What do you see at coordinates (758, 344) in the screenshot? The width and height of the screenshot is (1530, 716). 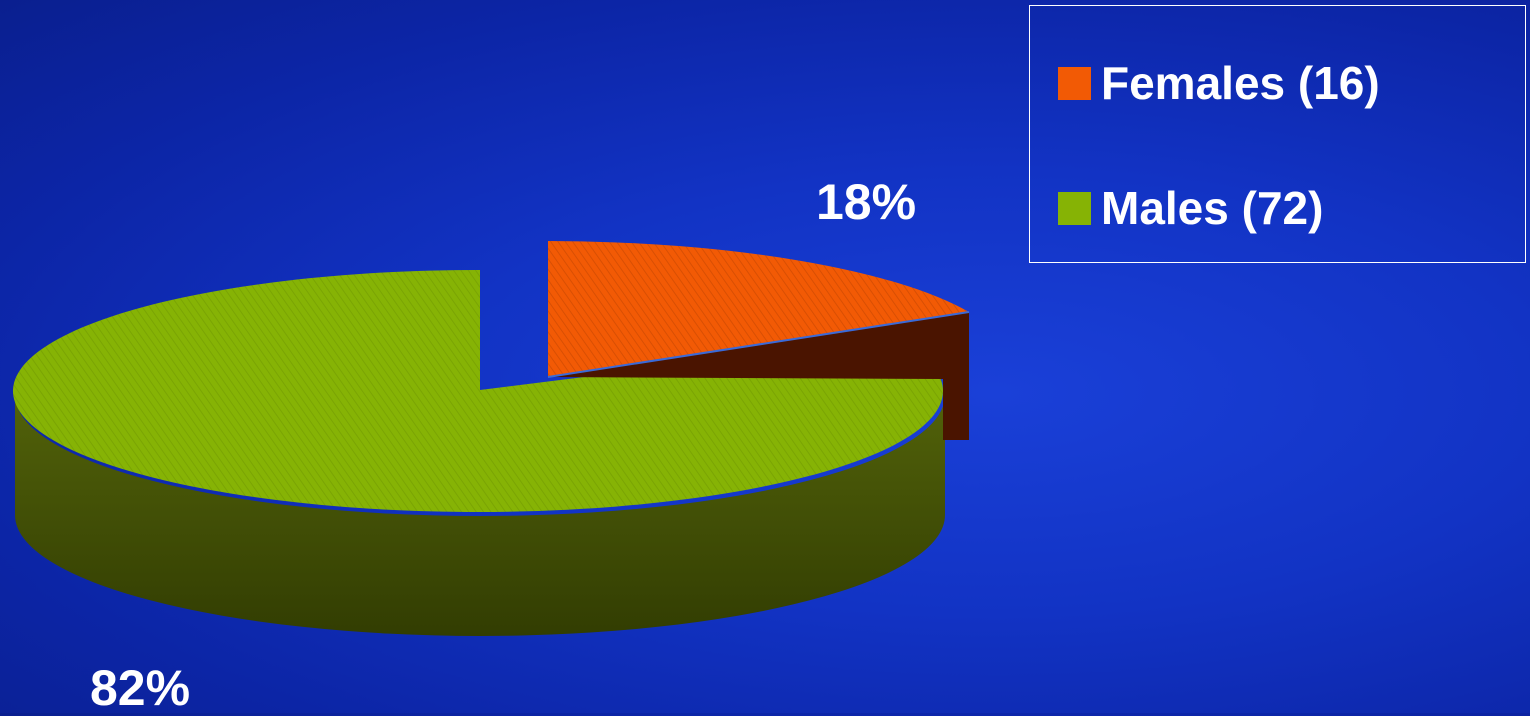 I see `pie-slice-females-edge` at bounding box center [758, 344].